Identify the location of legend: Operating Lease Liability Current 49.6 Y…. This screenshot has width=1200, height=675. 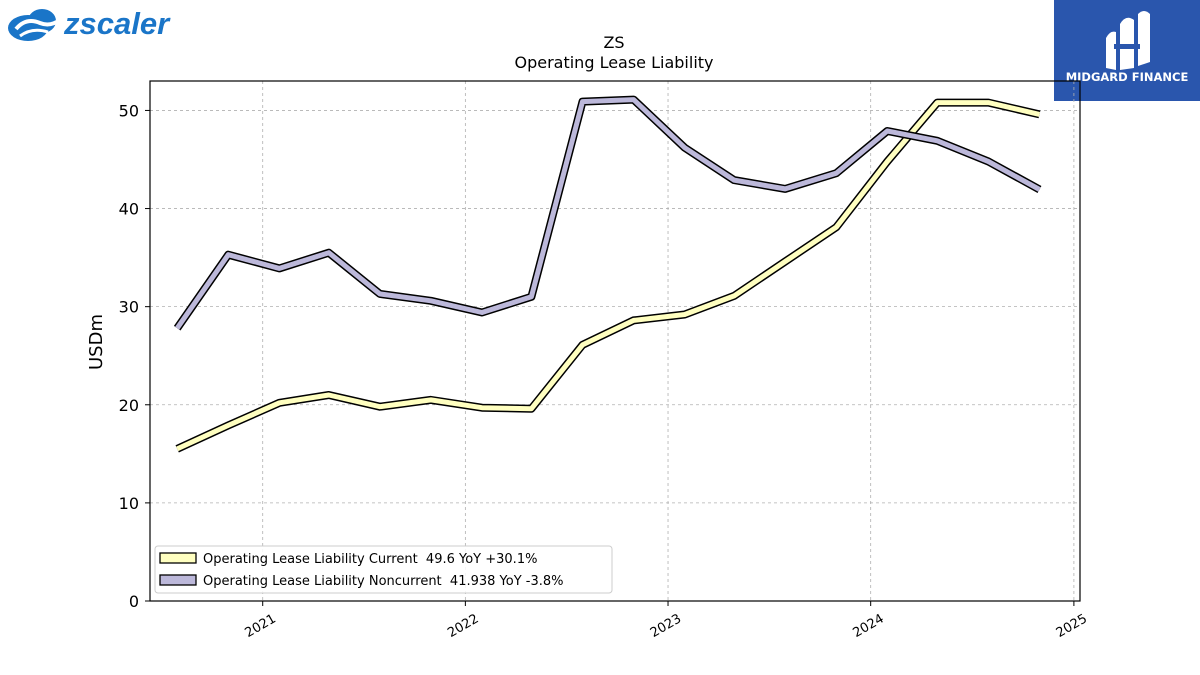
(383, 569).